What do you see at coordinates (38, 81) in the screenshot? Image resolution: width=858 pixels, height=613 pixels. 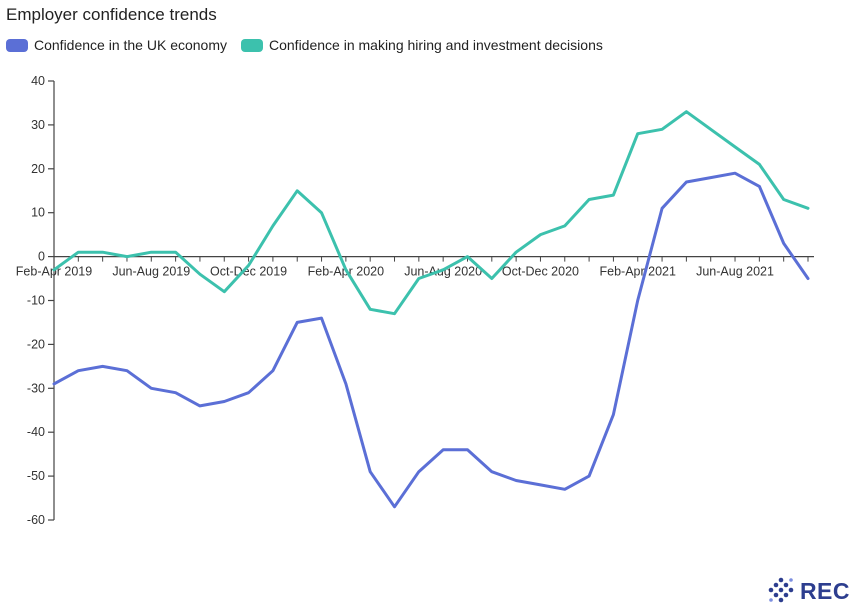 I see `y-tick-label: 40` at bounding box center [38, 81].